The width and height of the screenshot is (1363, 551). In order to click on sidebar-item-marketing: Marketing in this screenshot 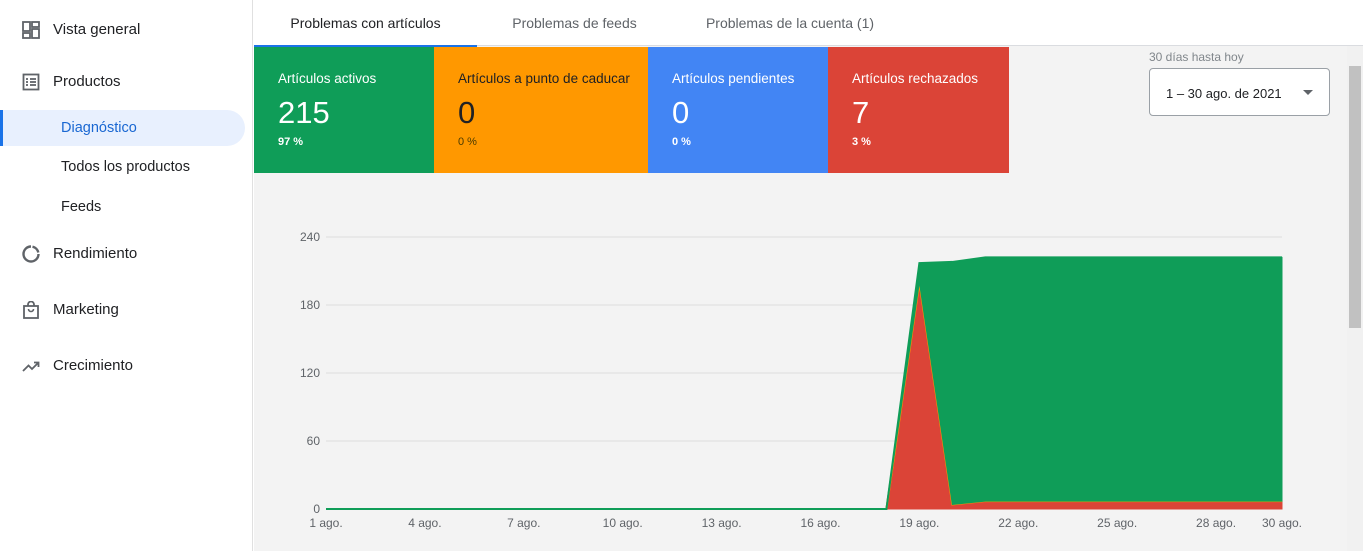, I will do `click(122, 309)`.